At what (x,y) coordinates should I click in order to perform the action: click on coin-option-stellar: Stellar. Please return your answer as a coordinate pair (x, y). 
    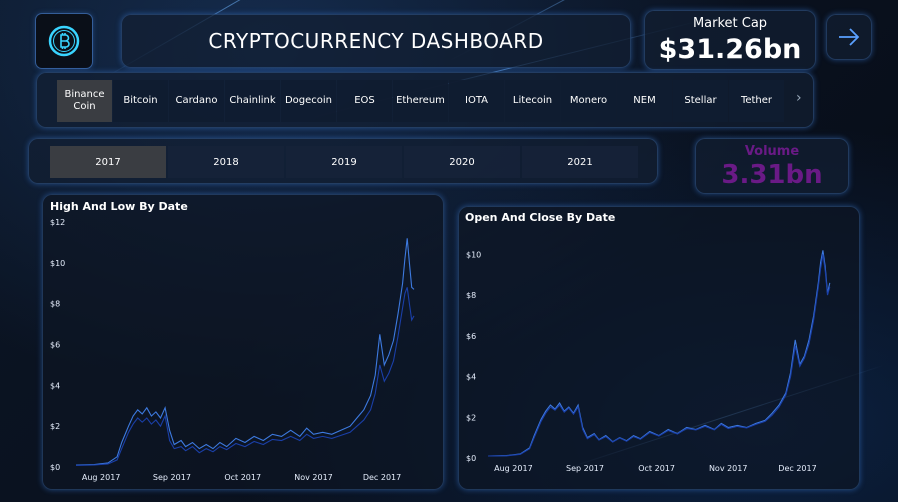
    Looking at the image, I should click on (700, 101).